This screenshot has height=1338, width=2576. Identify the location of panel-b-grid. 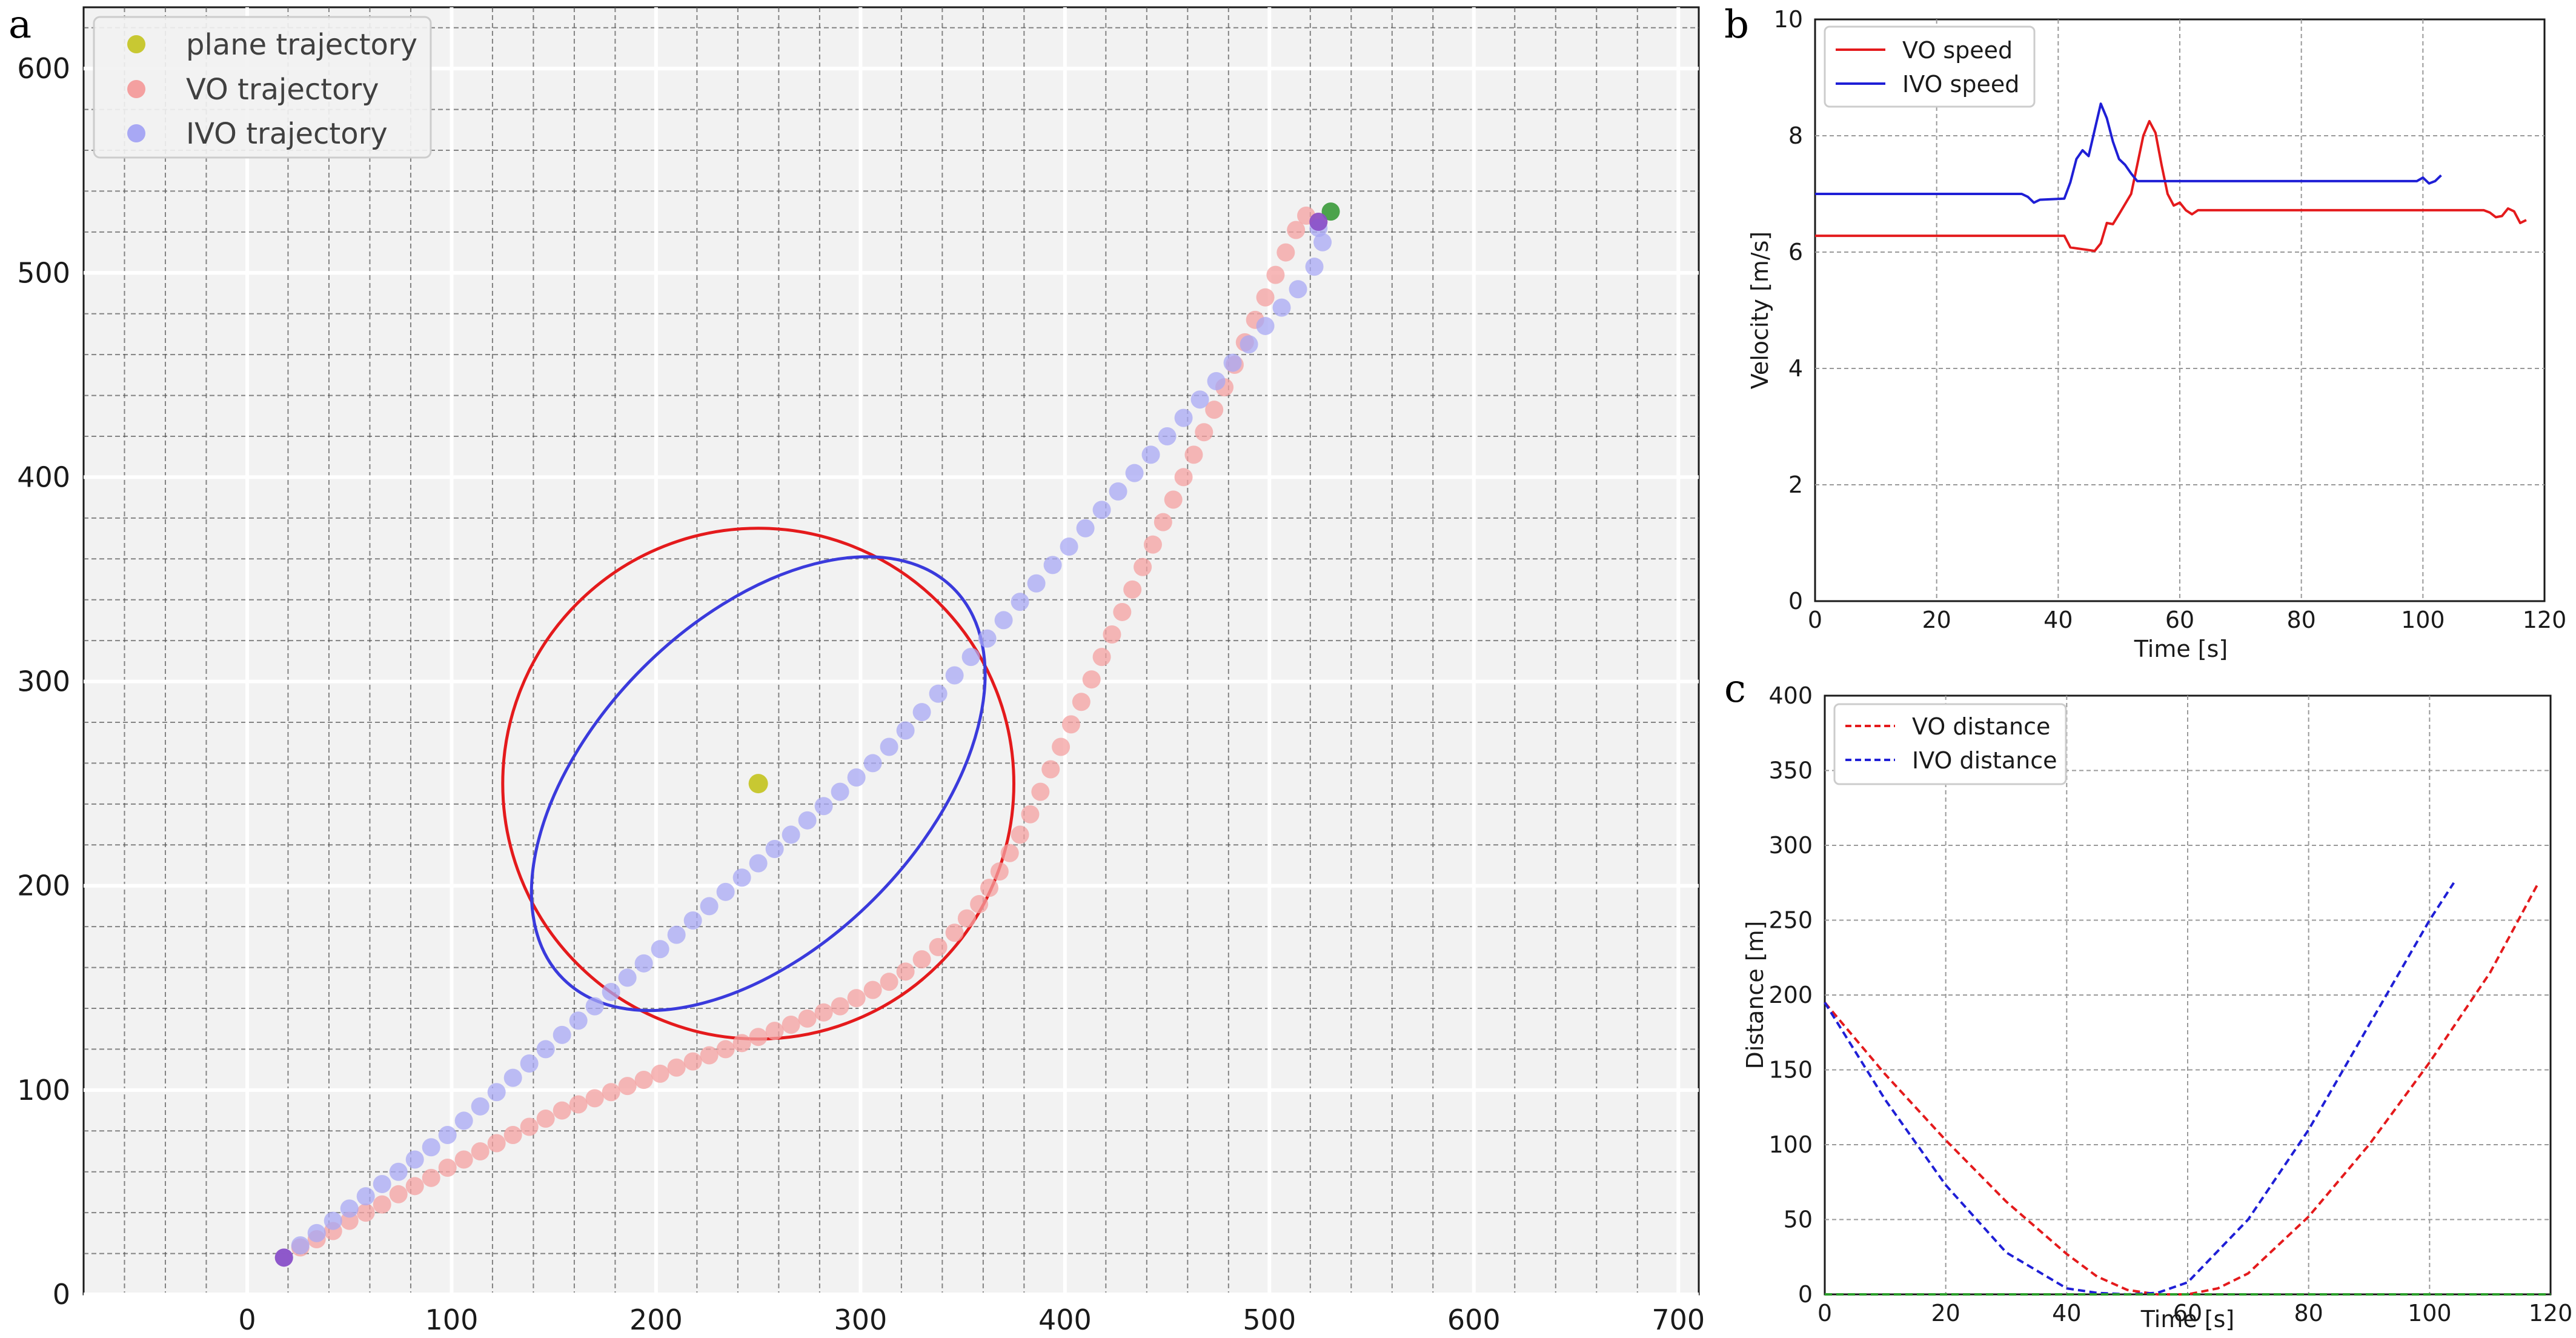
(2179, 310).